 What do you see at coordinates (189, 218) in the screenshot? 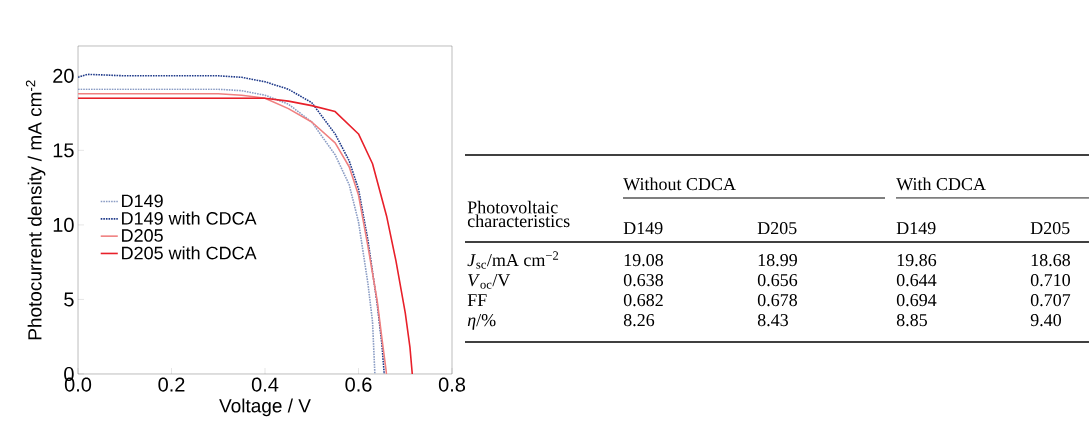
I see `legend-label: D149 with CDCA` at bounding box center [189, 218].